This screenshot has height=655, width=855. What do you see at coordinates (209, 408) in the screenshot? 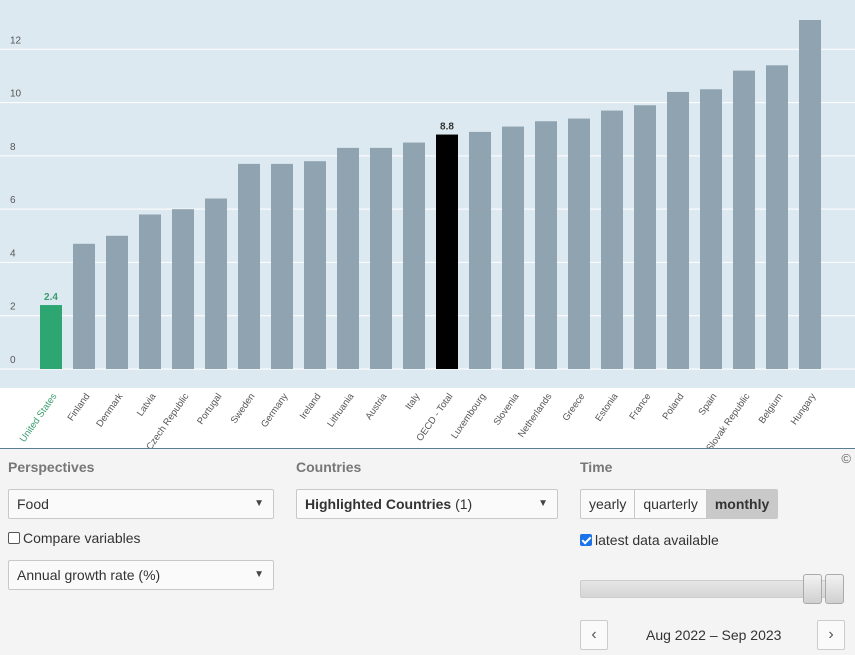
I see `x-tick-label: Portugal` at bounding box center [209, 408].